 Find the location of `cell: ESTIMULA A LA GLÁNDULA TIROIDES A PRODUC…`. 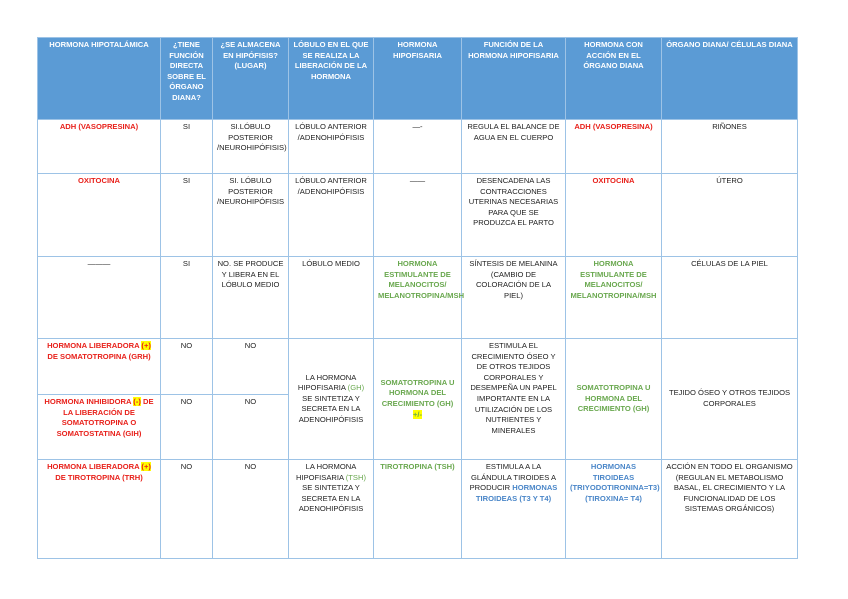

cell: ESTIMULA A LA GLÁNDULA TIROIDES A PRODUC… is located at coordinates (513, 509).